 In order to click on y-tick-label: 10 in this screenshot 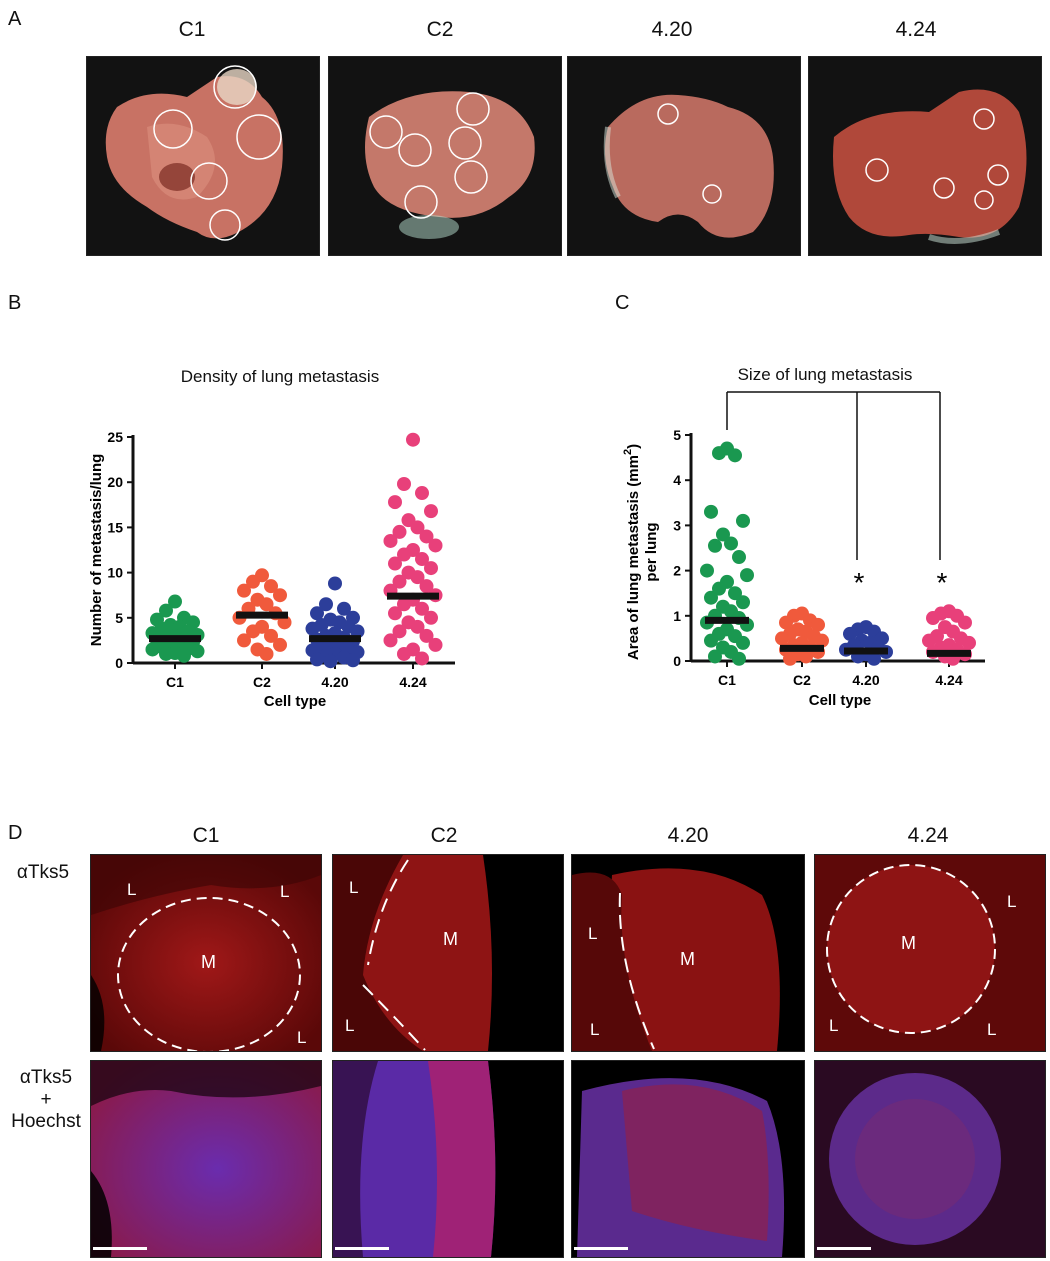, I will do `click(115, 573)`.